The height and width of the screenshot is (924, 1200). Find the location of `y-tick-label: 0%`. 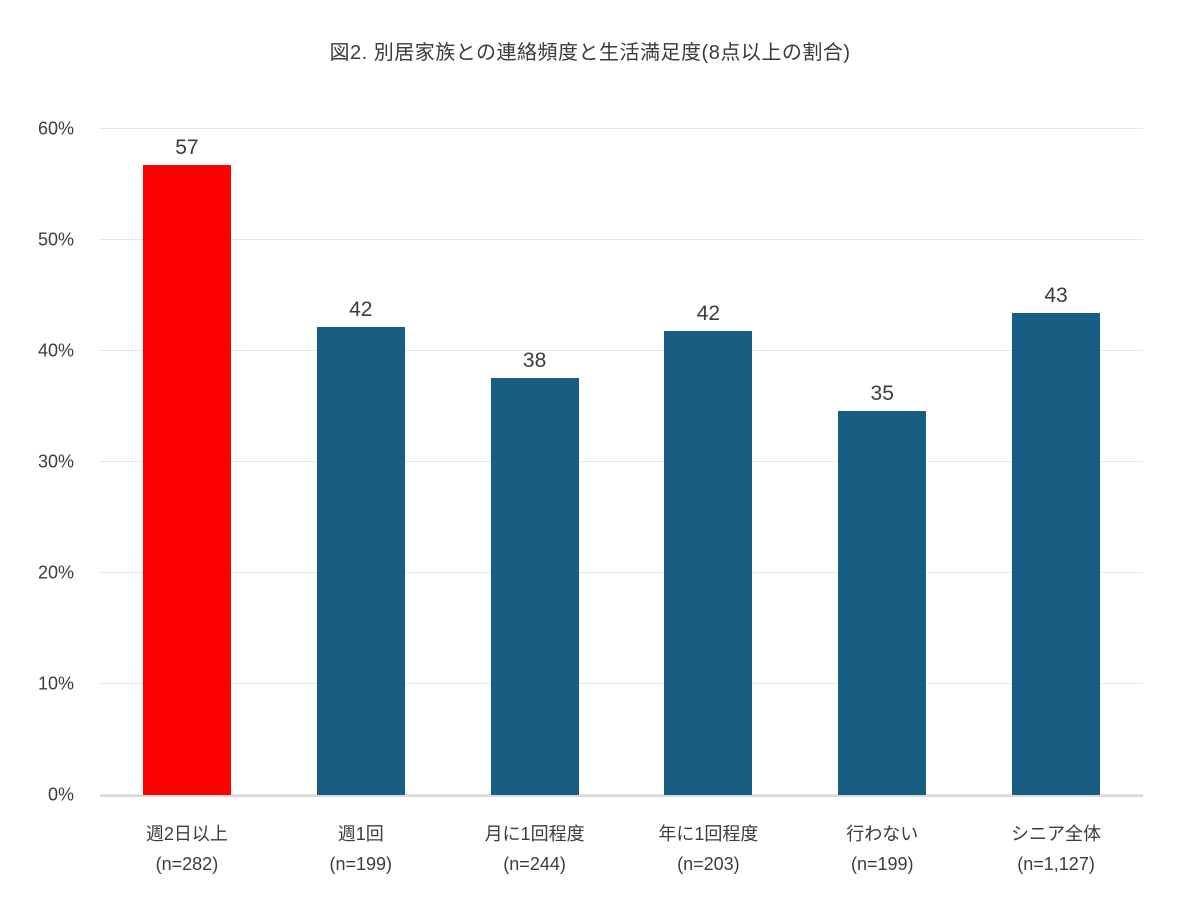

y-tick-label: 0% is located at coordinates (60, 794).